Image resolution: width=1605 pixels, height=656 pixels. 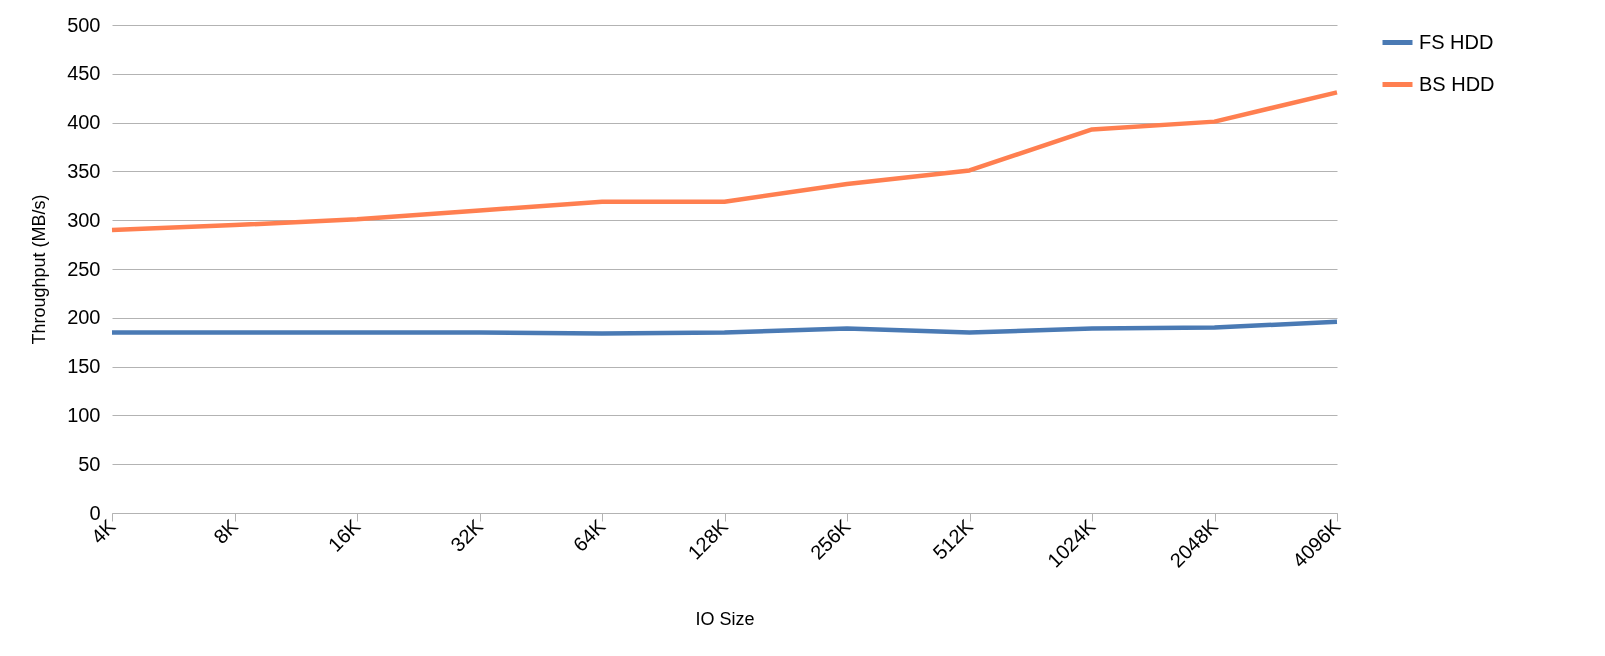 What do you see at coordinates (84, 268) in the screenshot?
I see `y-tick-label: 250` at bounding box center [84, 268].